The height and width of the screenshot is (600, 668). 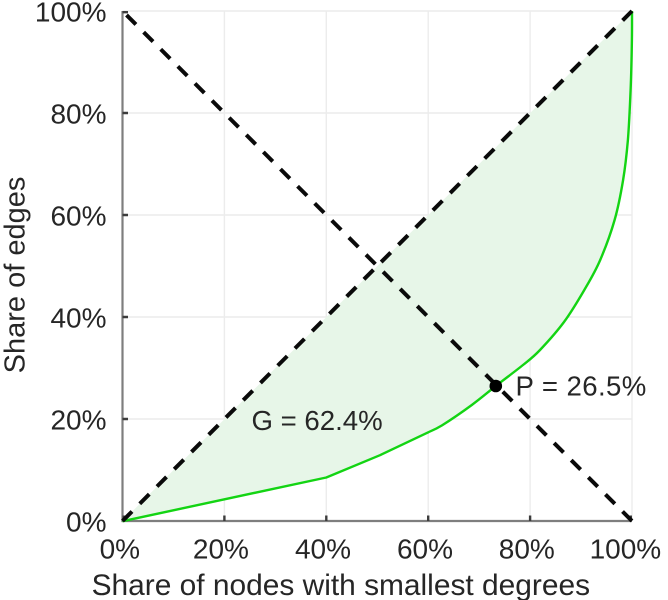 What do you see at coordinates (16, 275) in the screenshot?
I see `svg-text: Share of edges` at bounding box center [16, 275].